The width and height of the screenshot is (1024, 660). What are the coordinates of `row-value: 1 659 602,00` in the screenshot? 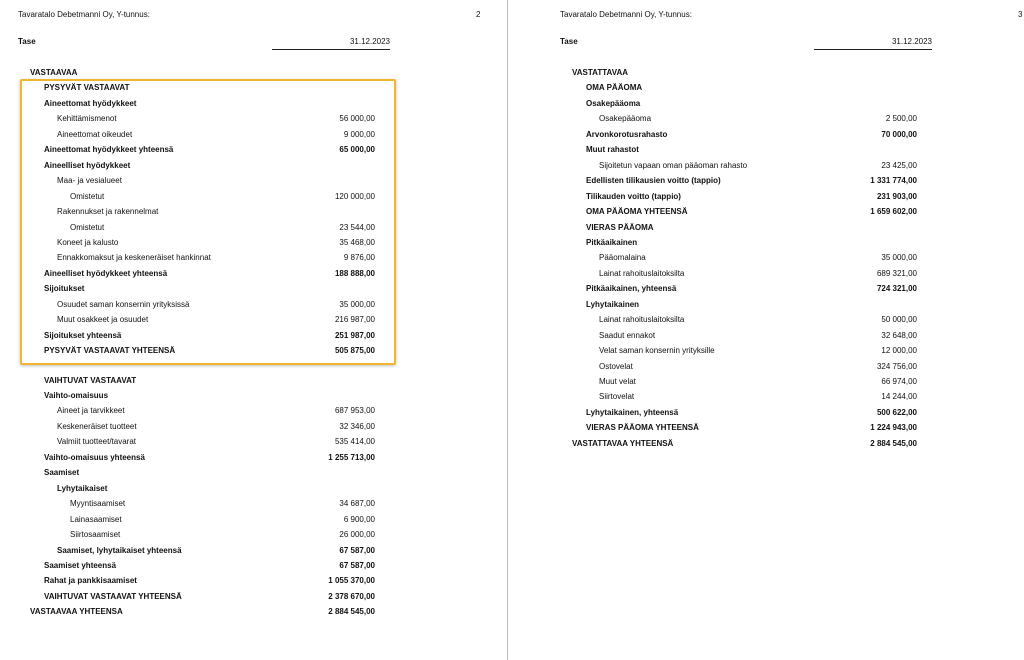 It's located at (893, 212).